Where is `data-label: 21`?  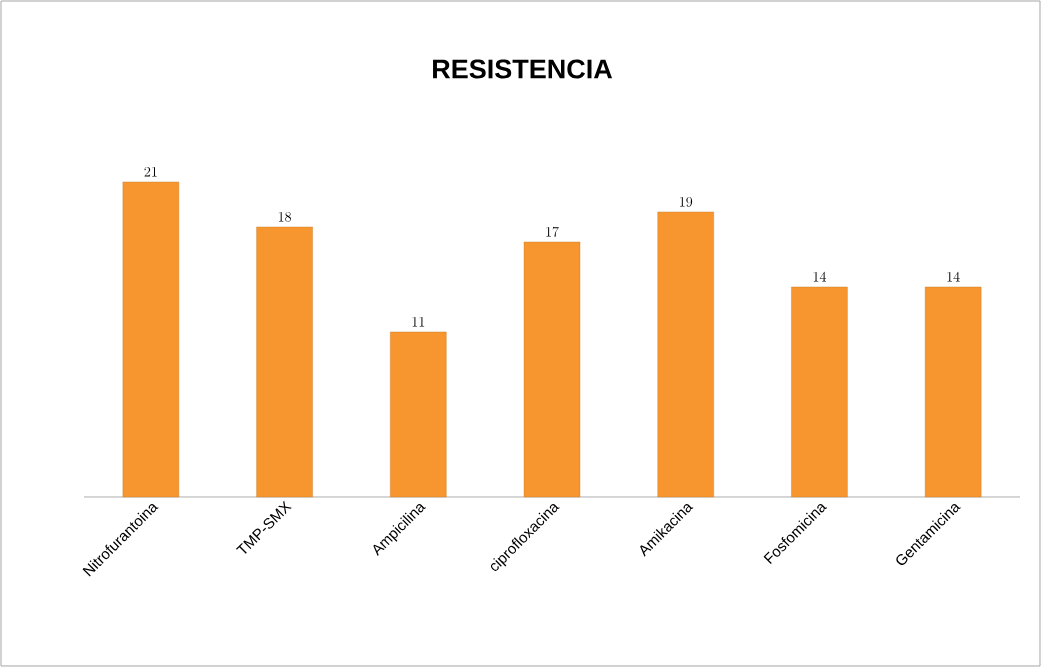 data-label: 21 is located at coordinates (150, 171).